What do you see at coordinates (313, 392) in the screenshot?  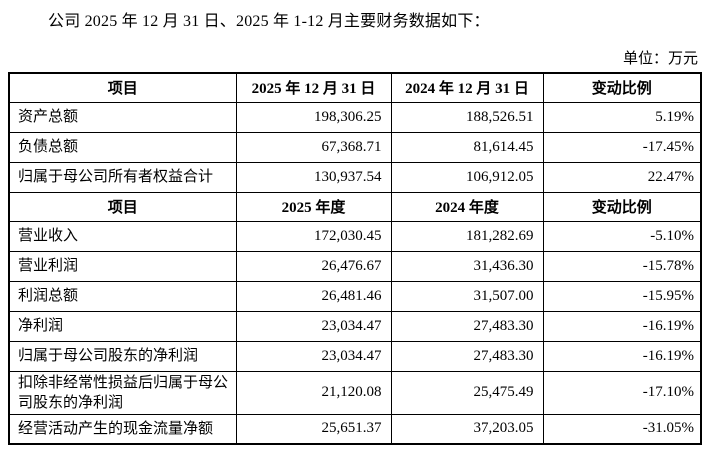 I see `value-2025: 21,120.08` at bounding box center [313, 392].